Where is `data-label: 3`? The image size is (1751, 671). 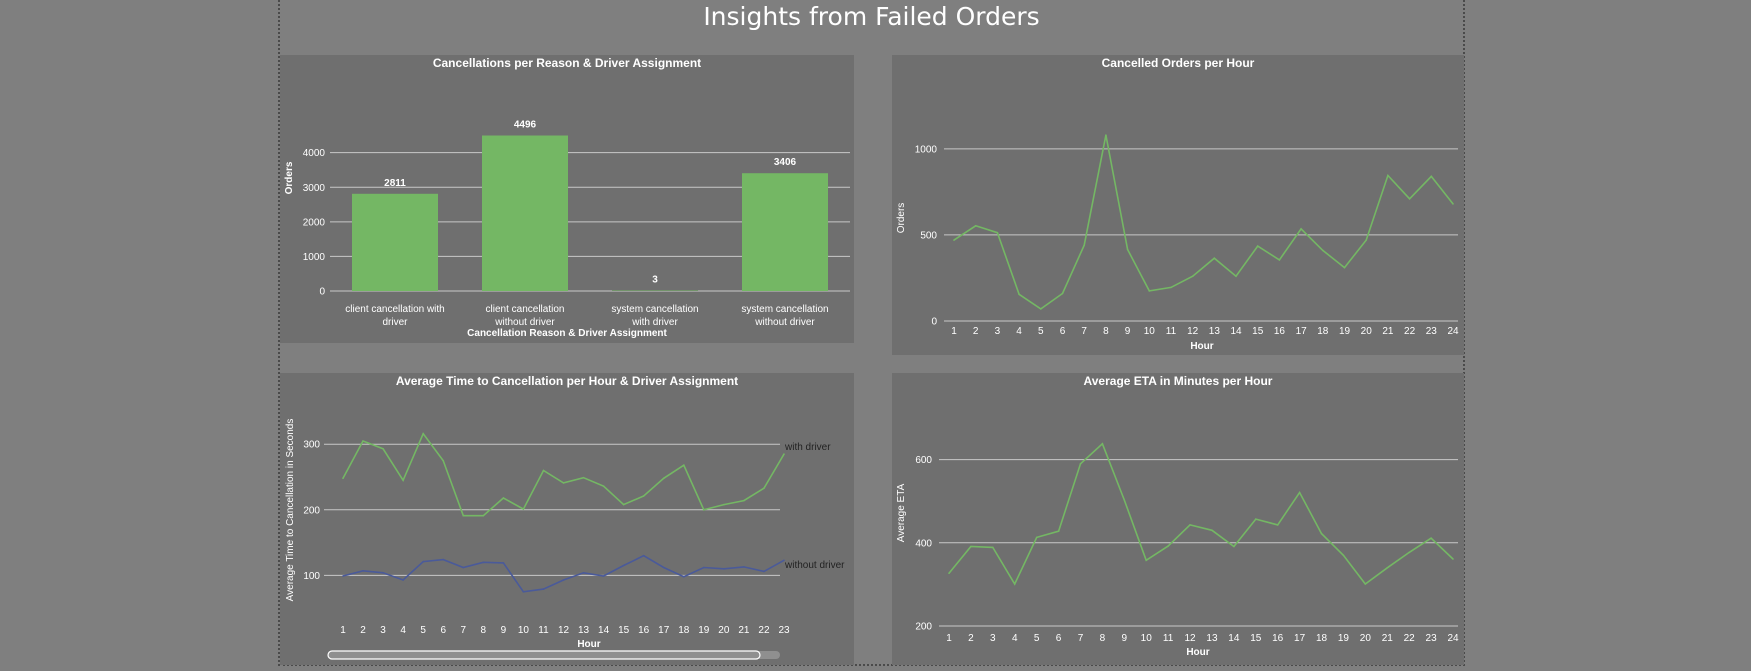
data-label: 3 is located at coordinates (655, 280).